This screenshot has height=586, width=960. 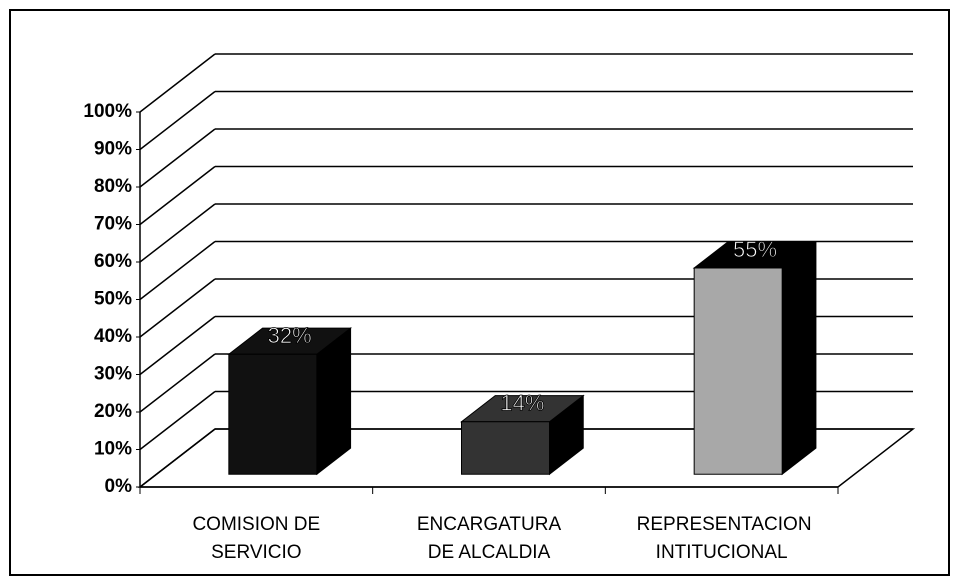 I want to click on y-tick-label: 70%, so click(x=113, y=224).